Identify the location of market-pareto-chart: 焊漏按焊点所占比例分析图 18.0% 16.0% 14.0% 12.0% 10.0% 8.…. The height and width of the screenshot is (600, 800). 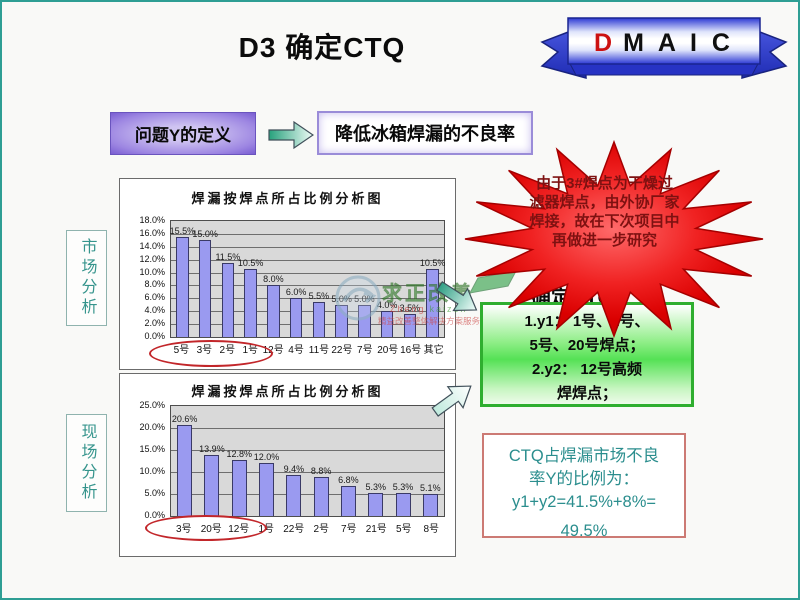
(287, 274).